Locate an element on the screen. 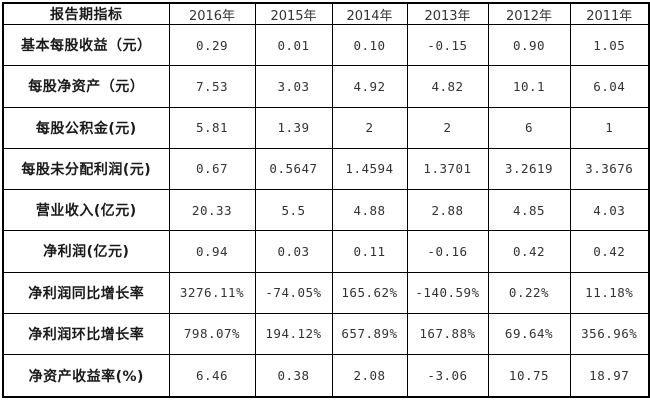 The image size is (650, 402). cell-value: 0.10 is located at coordinates (369, 45).